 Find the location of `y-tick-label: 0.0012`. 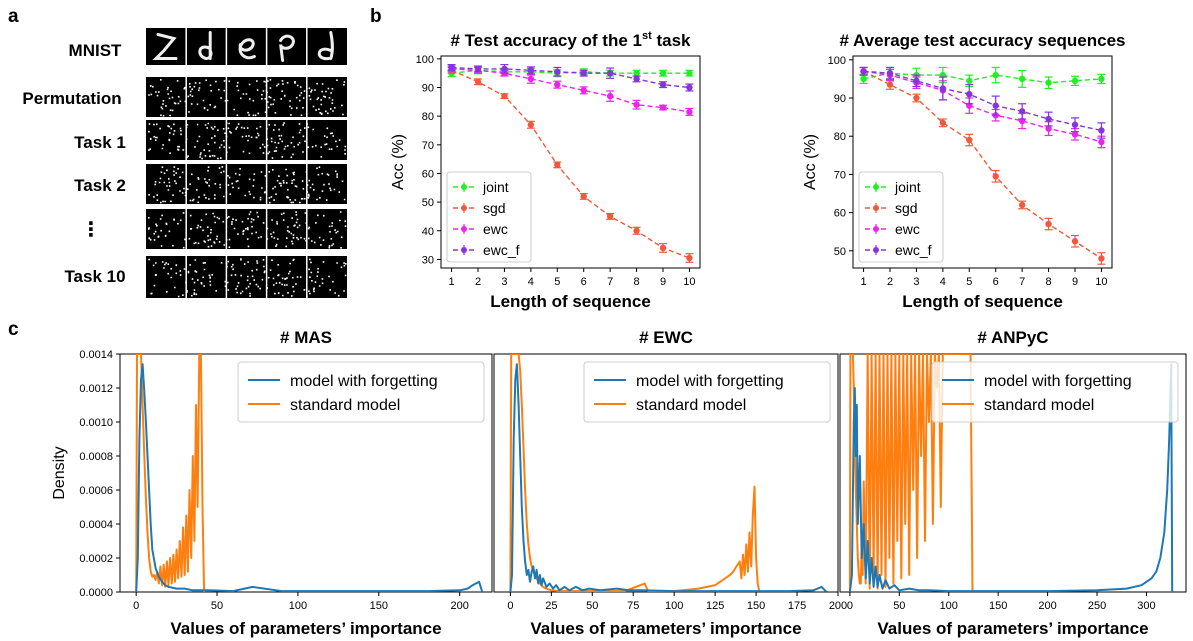

y-tick-label: 0.0012 is located at coordinates (96, 389).